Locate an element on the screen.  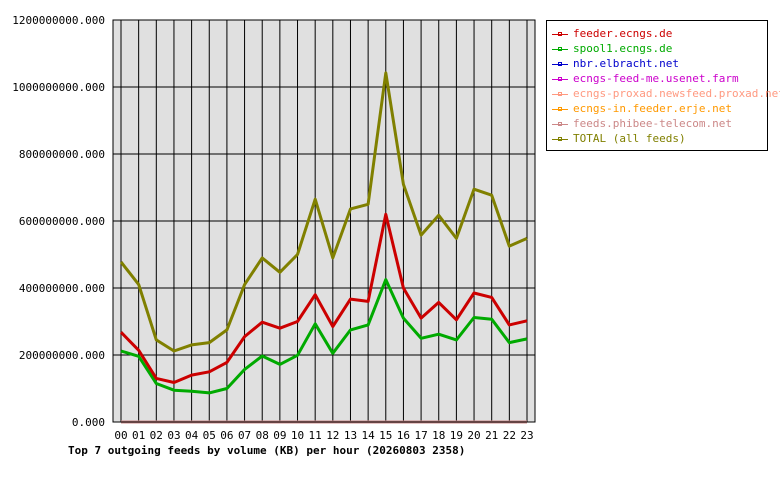
legend-item: feeds.phibee-telecom.net is located at coordinates (641, 123).